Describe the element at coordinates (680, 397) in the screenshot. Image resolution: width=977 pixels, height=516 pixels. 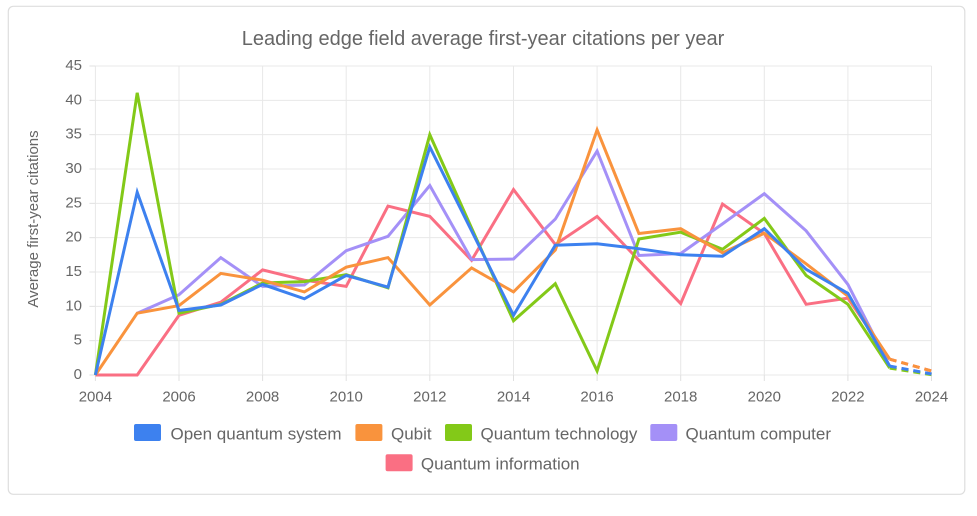
I see `svg-text: 2018` at that location.